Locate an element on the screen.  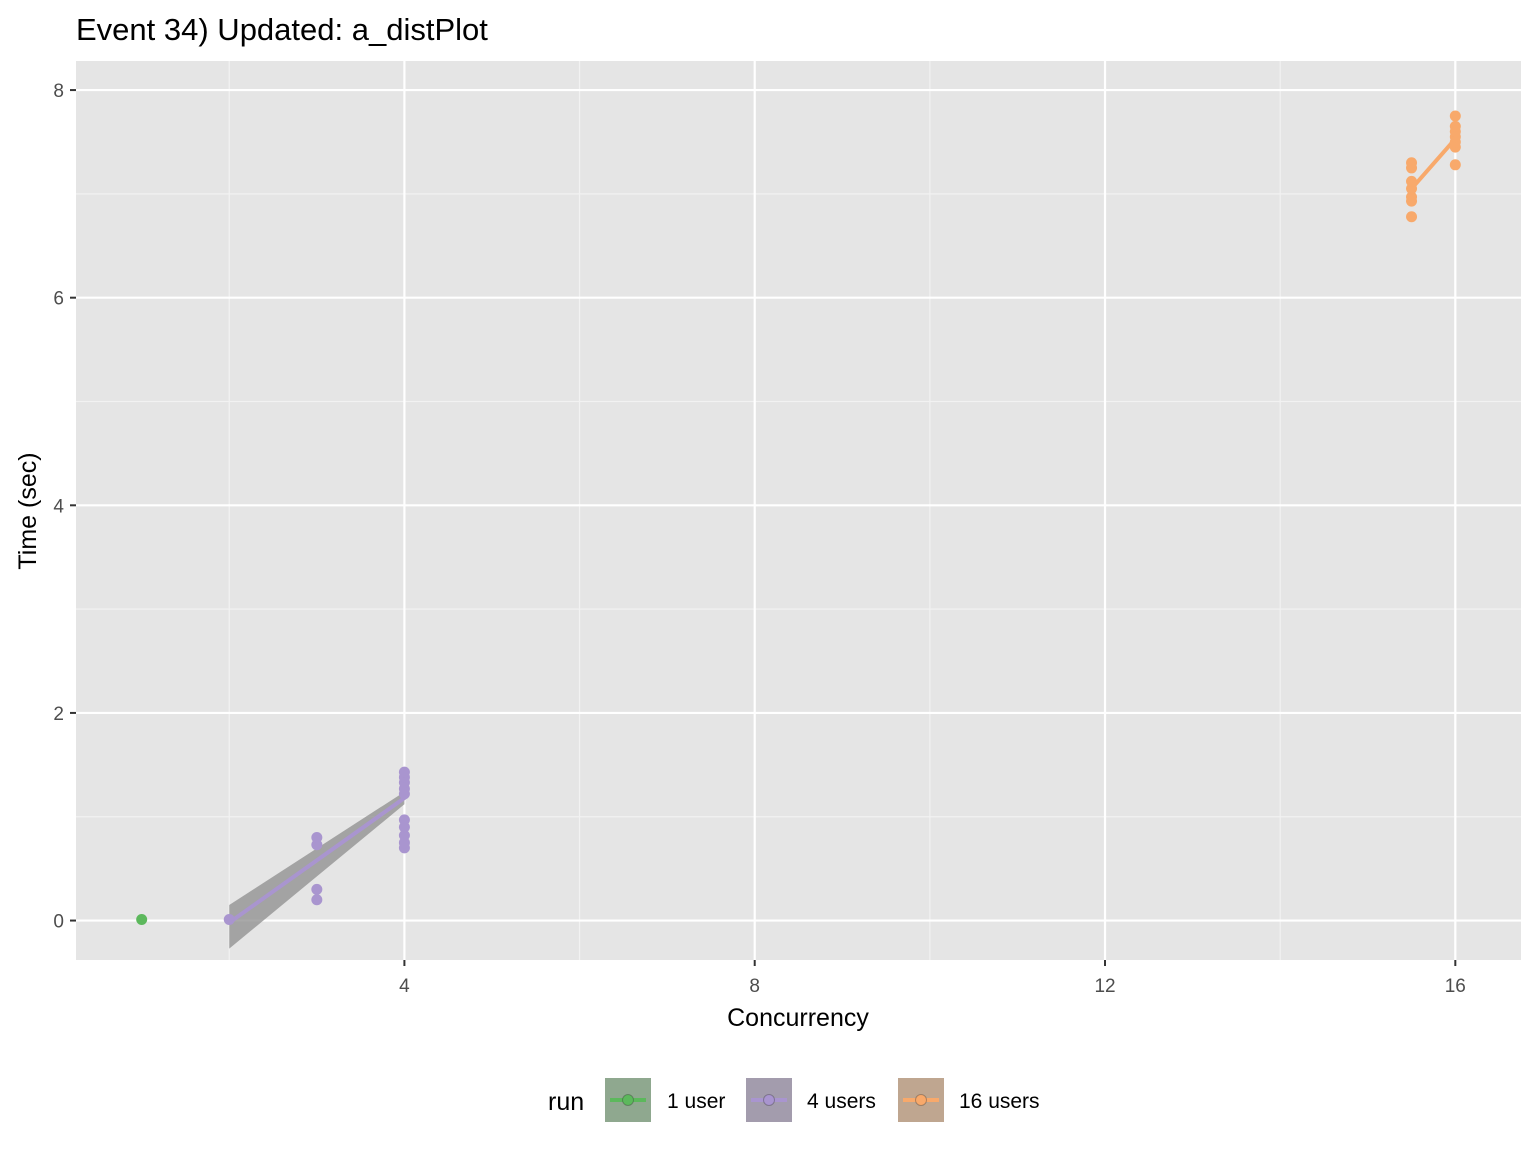
legend: run 1 user 4 users 16 users is located at coordinates (794, 1100).